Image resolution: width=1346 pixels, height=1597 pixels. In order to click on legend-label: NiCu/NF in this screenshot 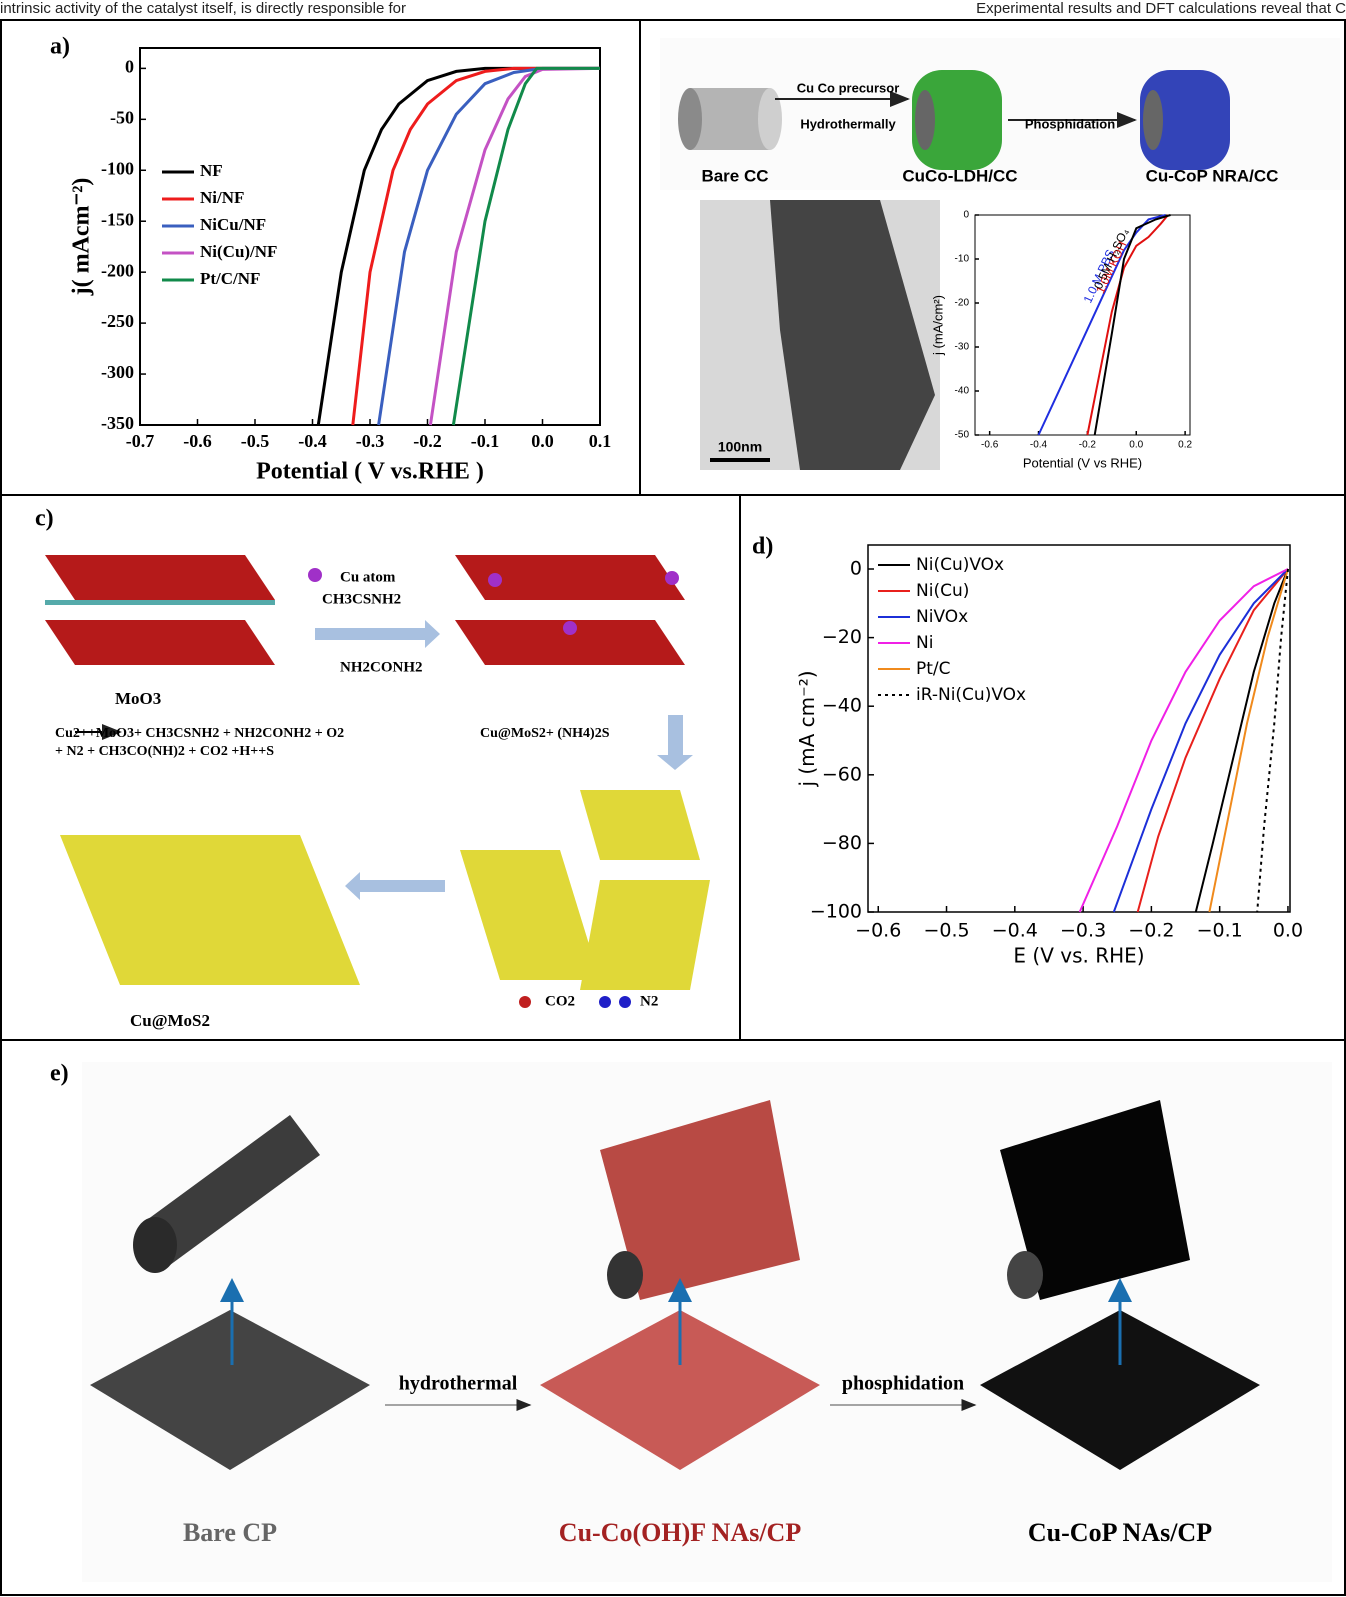, I will do `click(233, 224)`.